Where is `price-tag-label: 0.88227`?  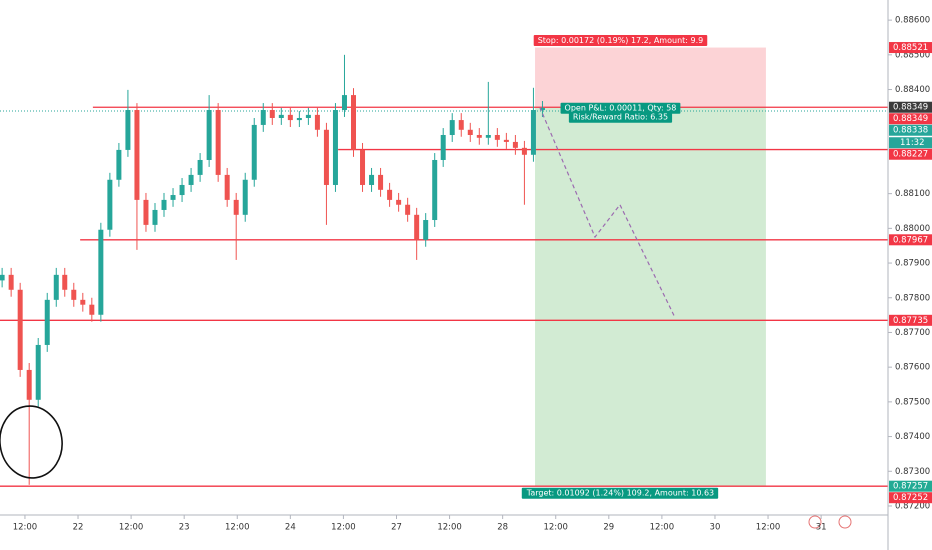 price-tag-label: 0.88227 is located at coordinates (910, 155).